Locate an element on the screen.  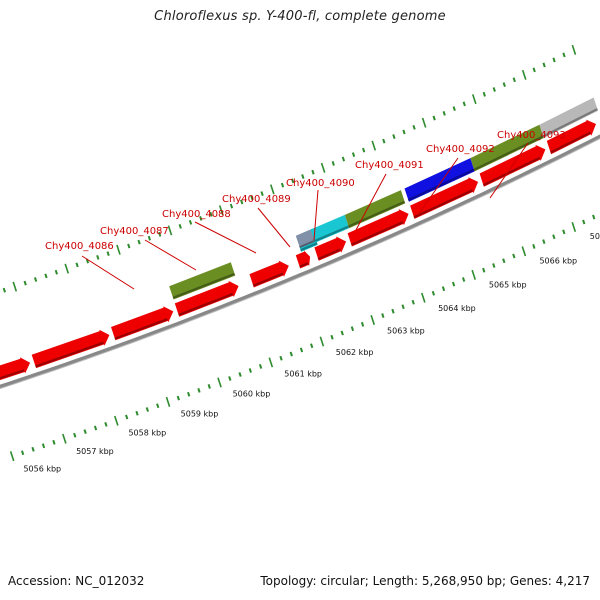
gene-label: Chy400_4092 is located at coordinates (460, 149).